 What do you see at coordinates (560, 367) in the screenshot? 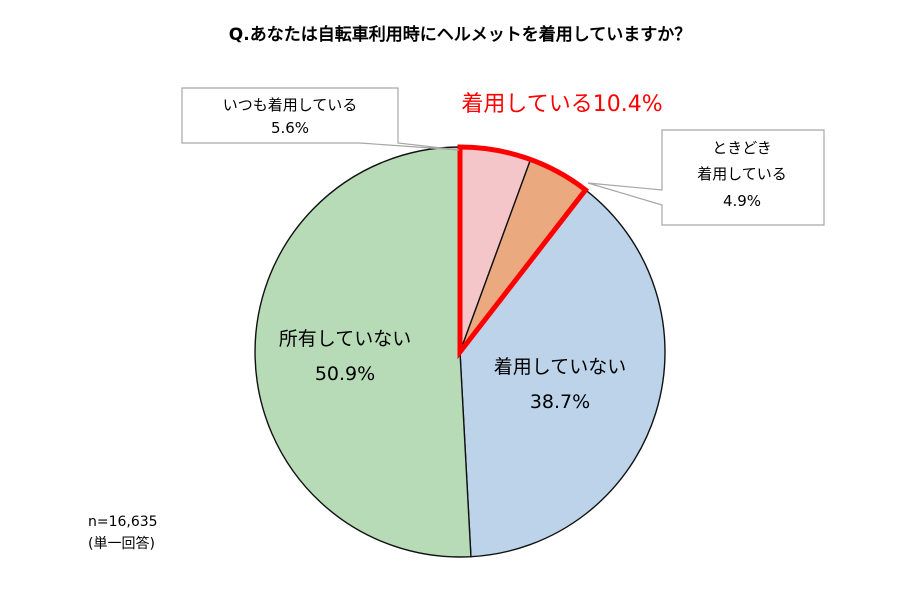
I see `label-not-wearing: 着用していない` at bounding box center [560, 367].